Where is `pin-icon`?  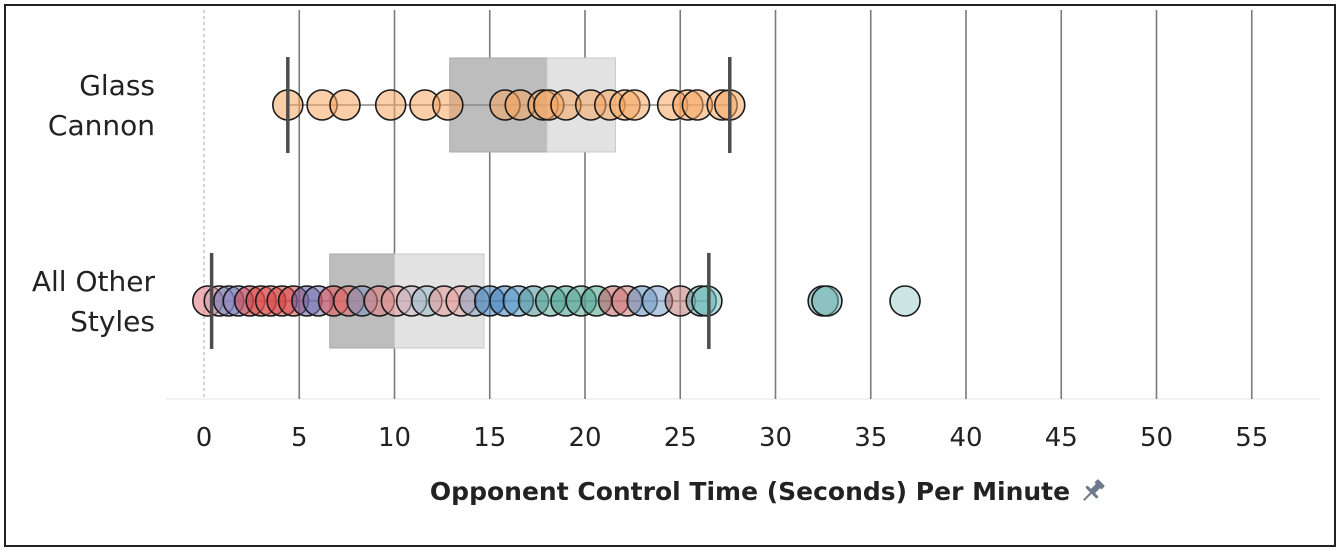
pin-icon is located at coordinates (1092, 491).